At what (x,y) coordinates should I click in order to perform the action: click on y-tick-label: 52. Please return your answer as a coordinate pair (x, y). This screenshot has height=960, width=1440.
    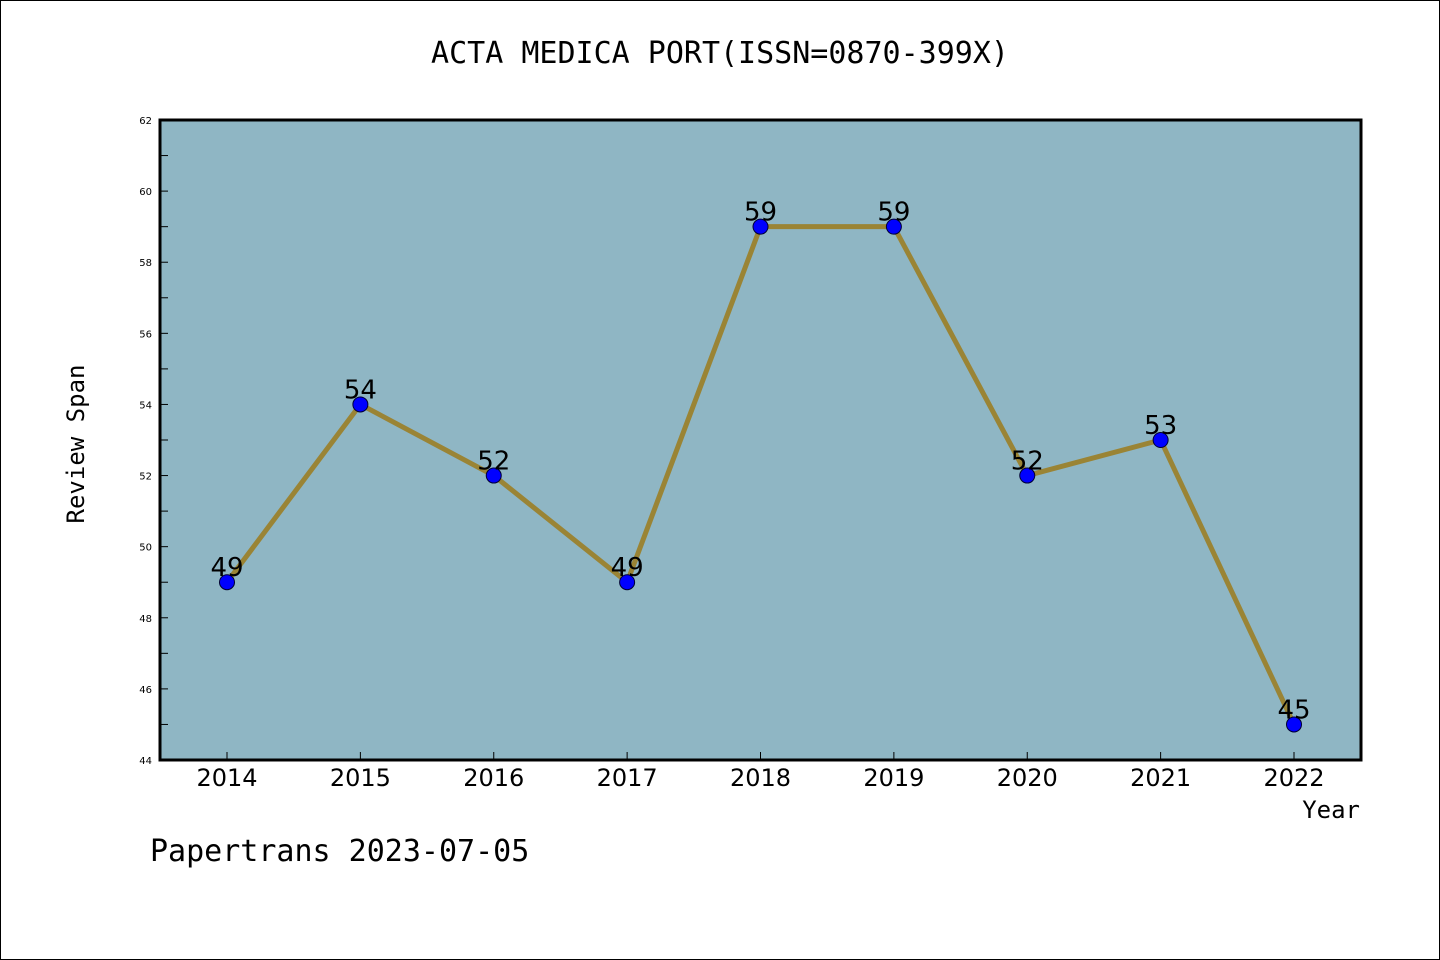
    Looking at the image, I should click on (145, 477).